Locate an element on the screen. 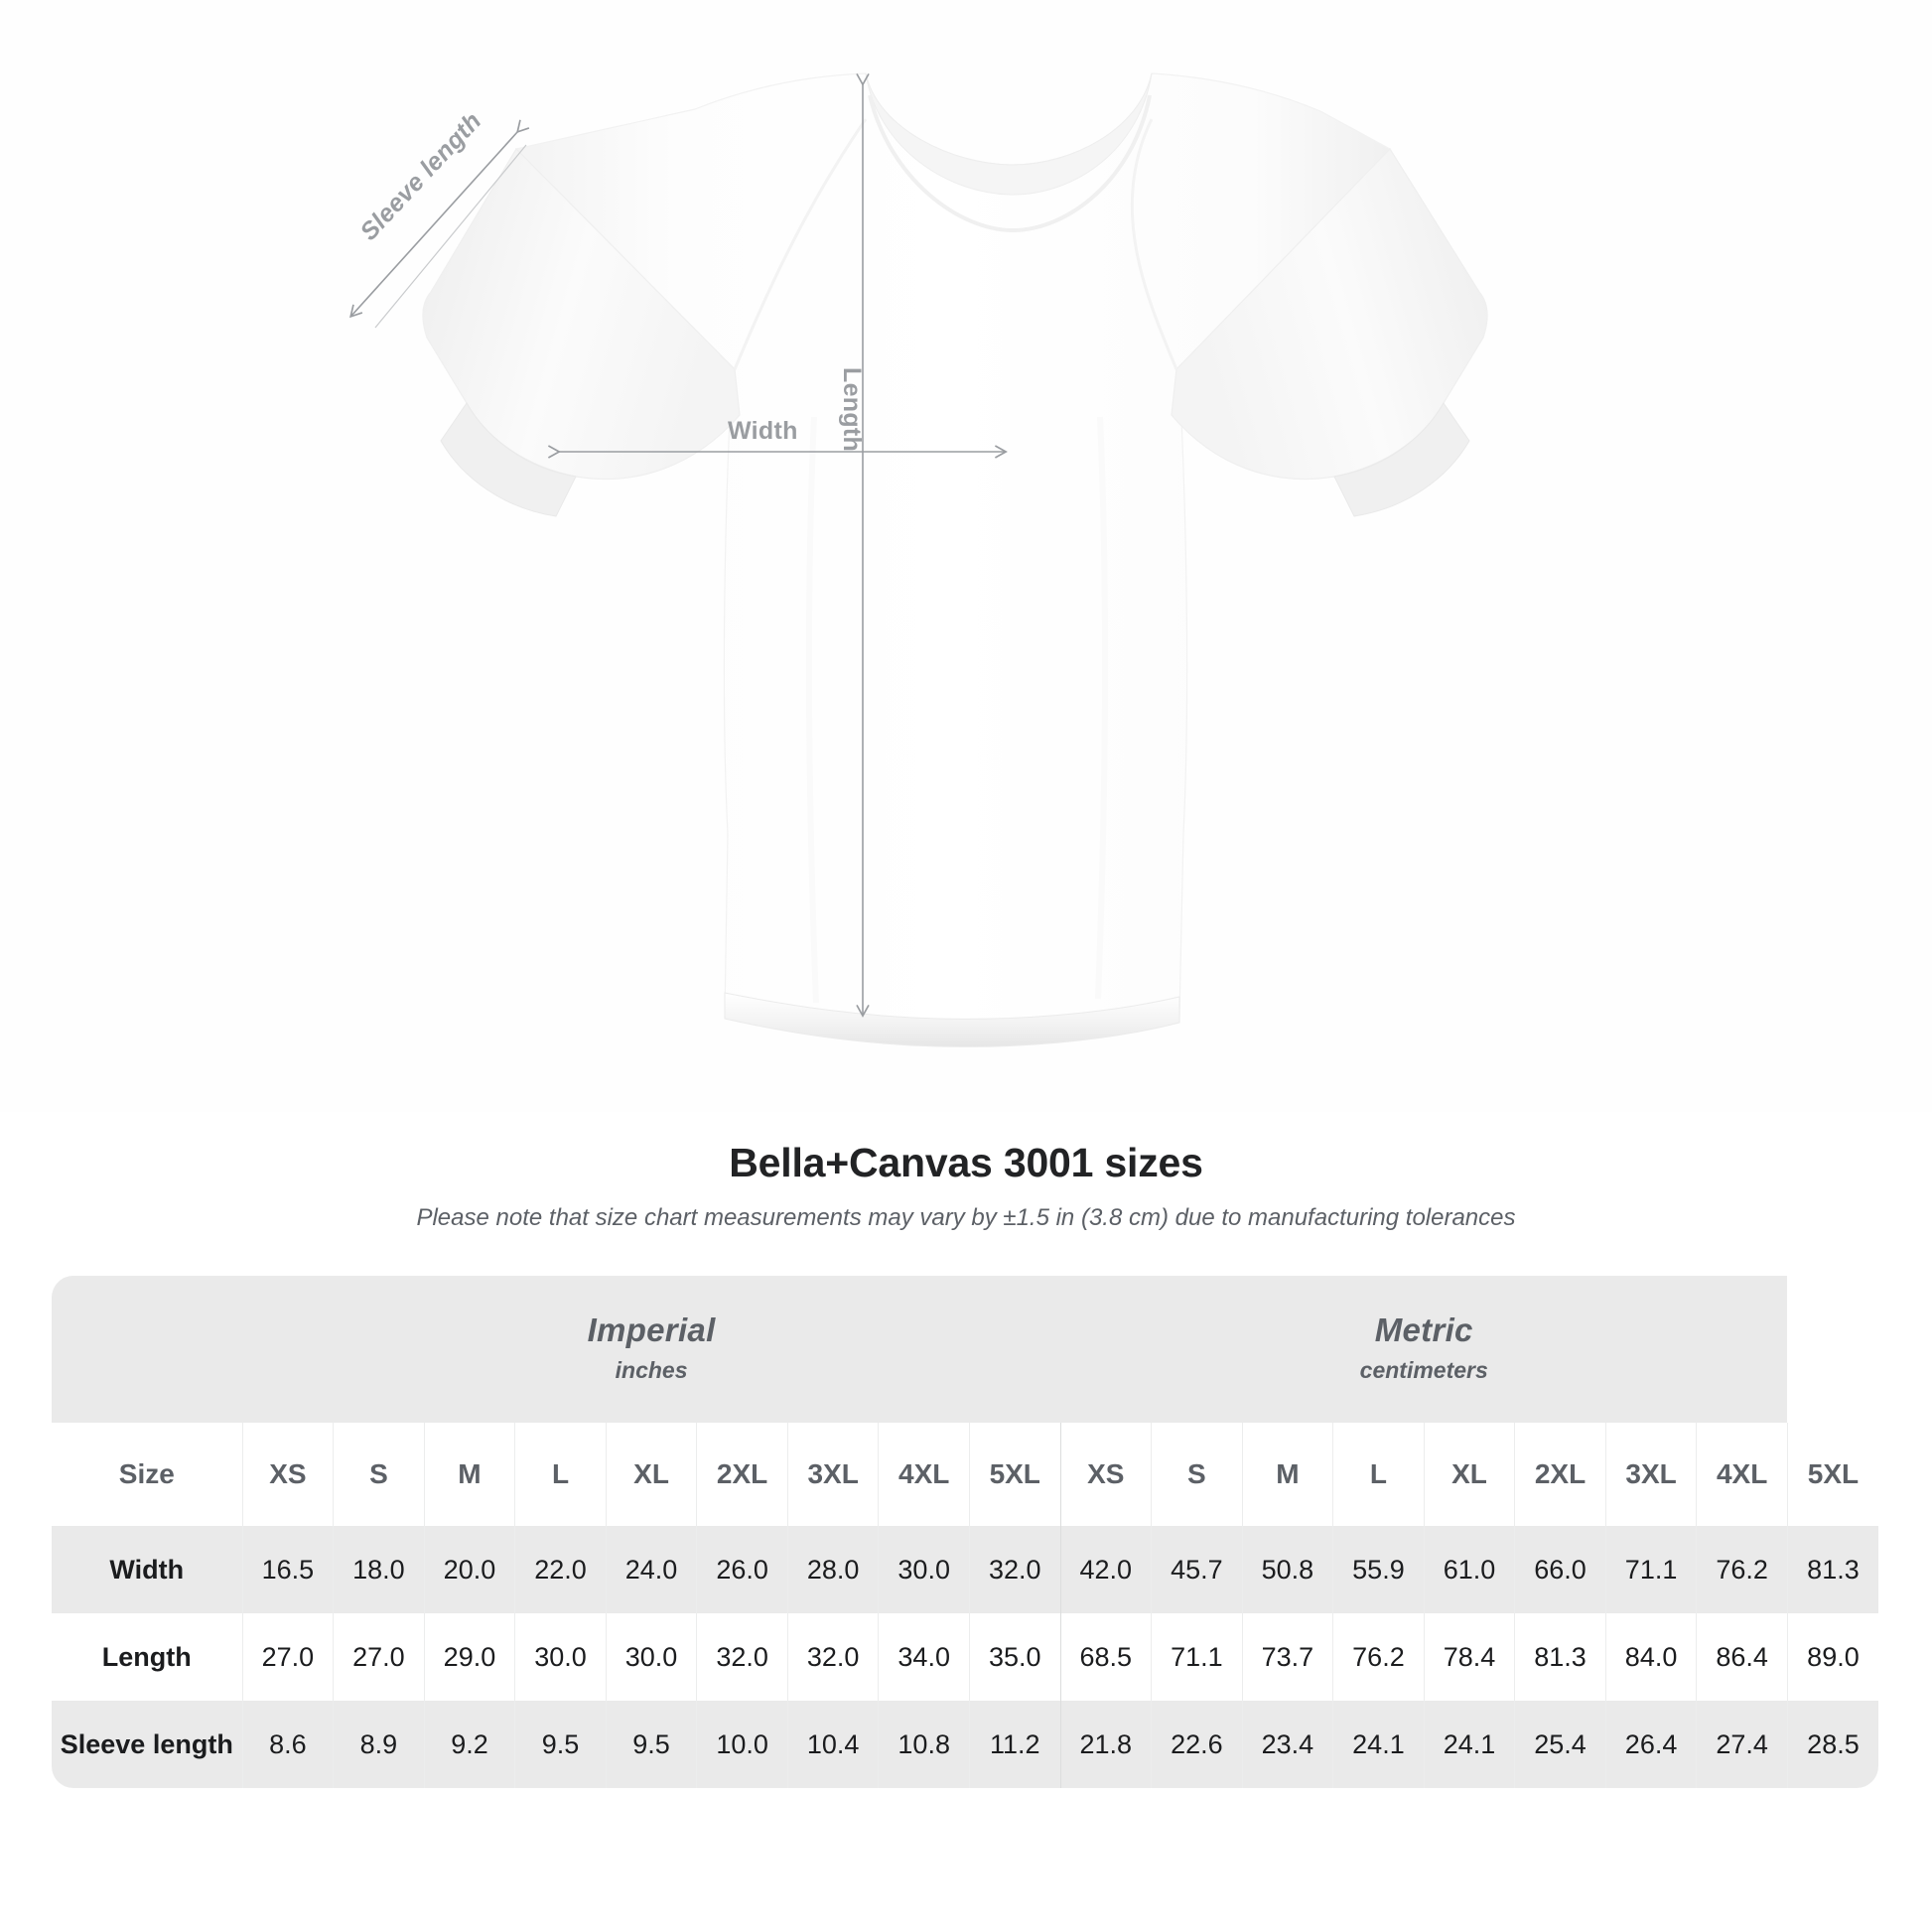 This screenshot has width=1932, height=1932. cell-length-metric-3xl: 84.0 is located at coordinates (1652, 1657).